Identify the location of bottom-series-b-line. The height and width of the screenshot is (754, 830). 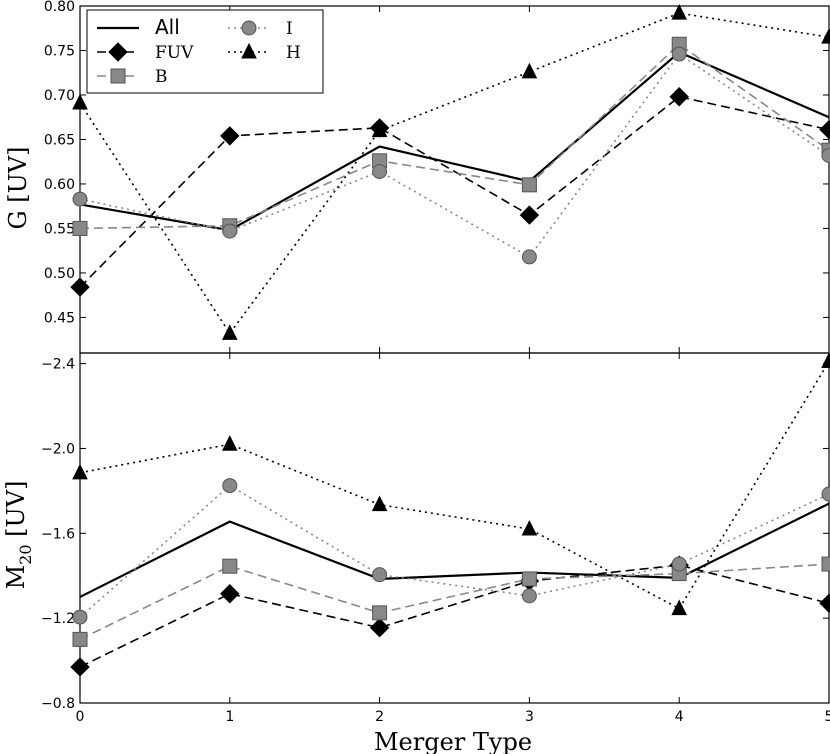
(454, 602).